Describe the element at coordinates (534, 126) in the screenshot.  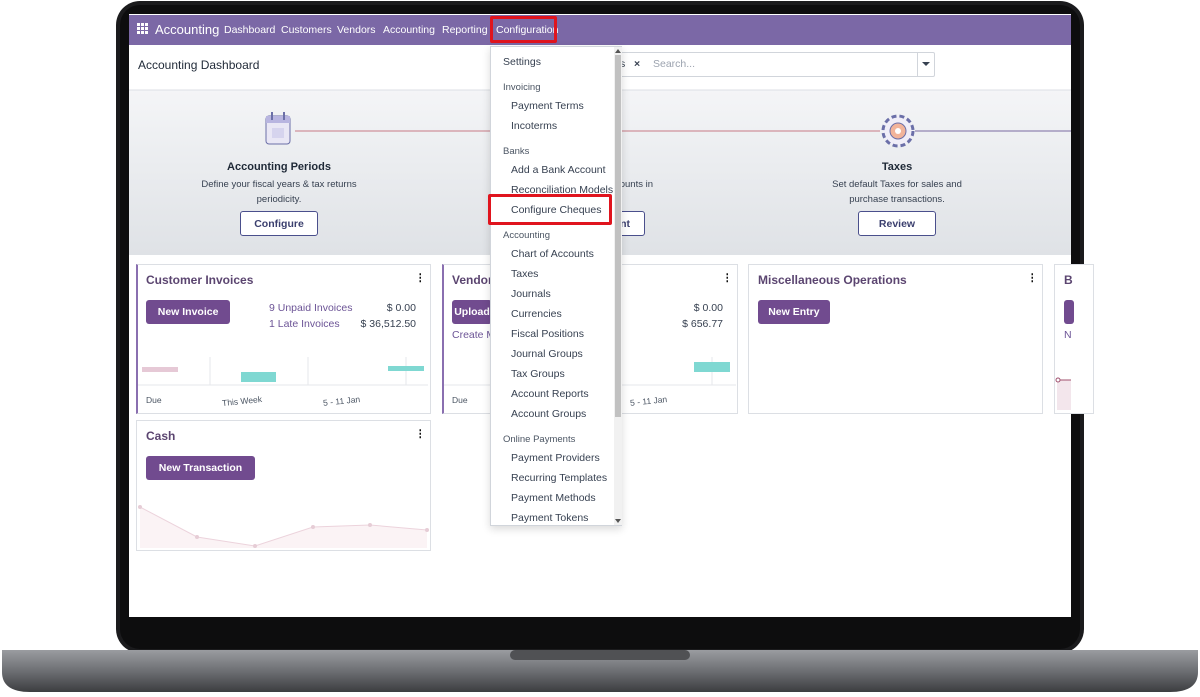
I see `dropdown-item: Incoterms` at that location.